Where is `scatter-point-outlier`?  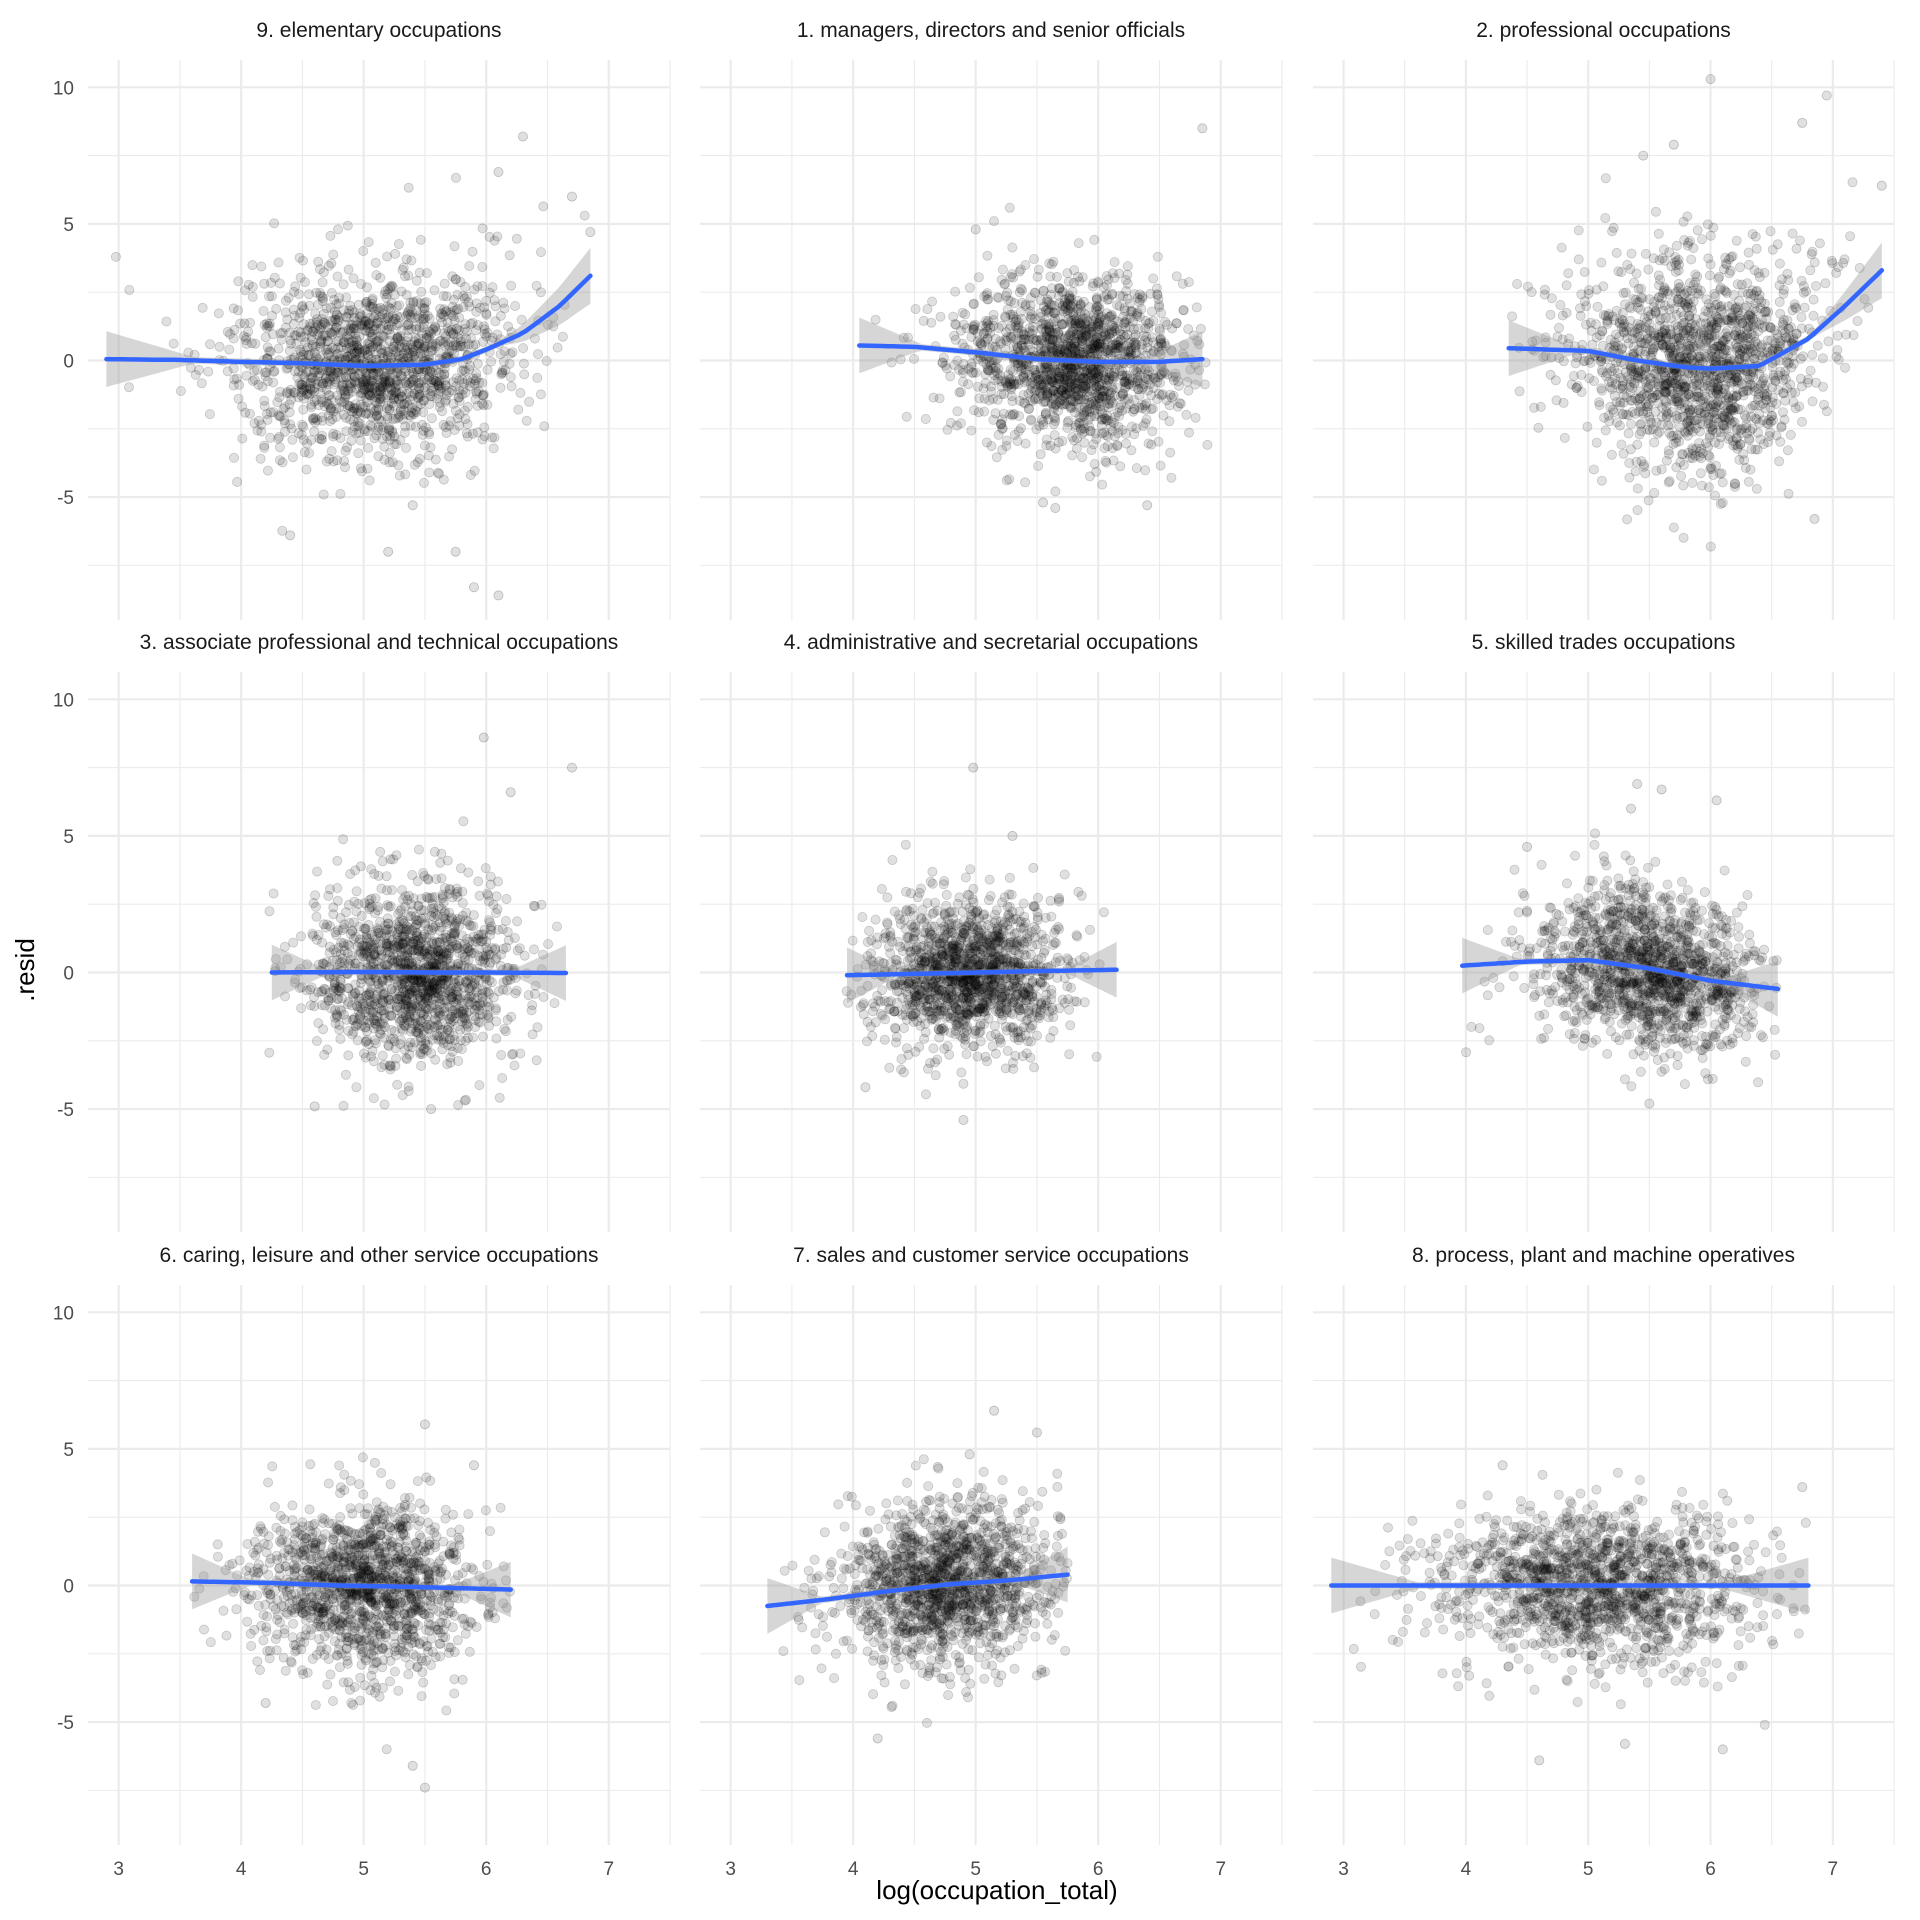
scatter-point-outlier is located at coordinates (571, 196).